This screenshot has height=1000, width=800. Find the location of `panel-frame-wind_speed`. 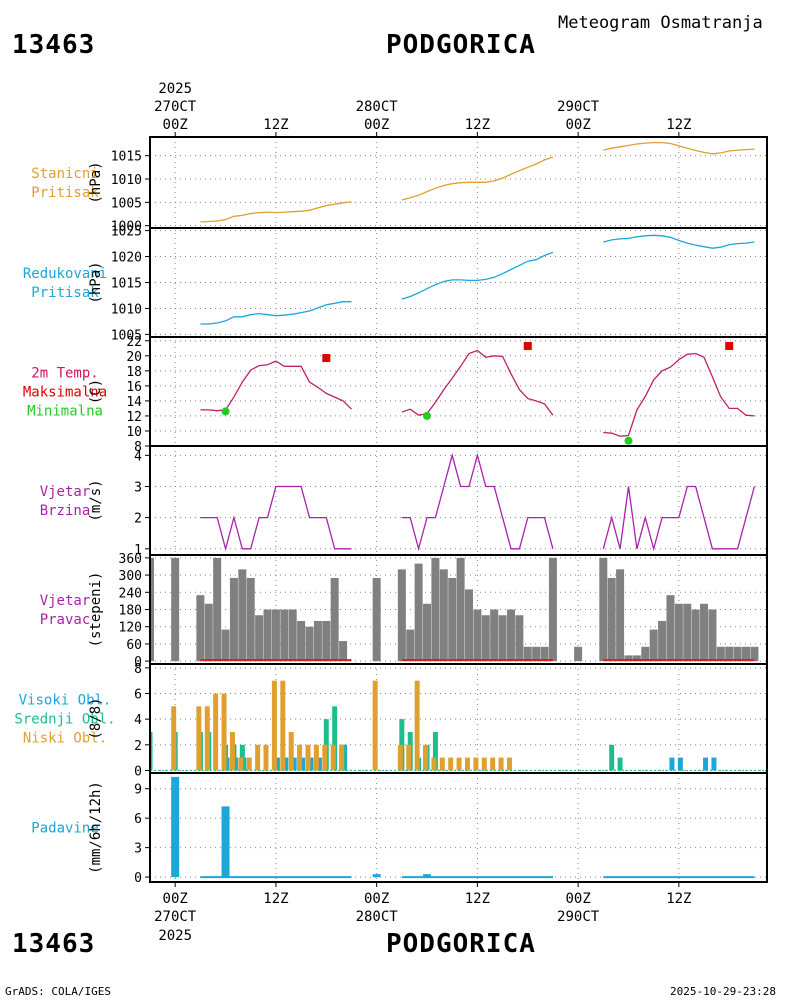

panel-frame-wind_speed is located at coordinates (458, 500).